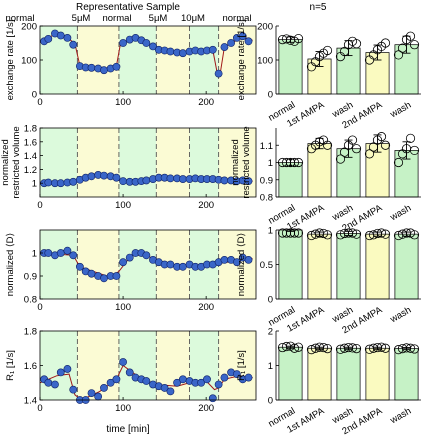  What do you see at coordinates (193, 18) in the screenshot?
I see `phase-label-5: 10μM` at bounding box center [193, 18].